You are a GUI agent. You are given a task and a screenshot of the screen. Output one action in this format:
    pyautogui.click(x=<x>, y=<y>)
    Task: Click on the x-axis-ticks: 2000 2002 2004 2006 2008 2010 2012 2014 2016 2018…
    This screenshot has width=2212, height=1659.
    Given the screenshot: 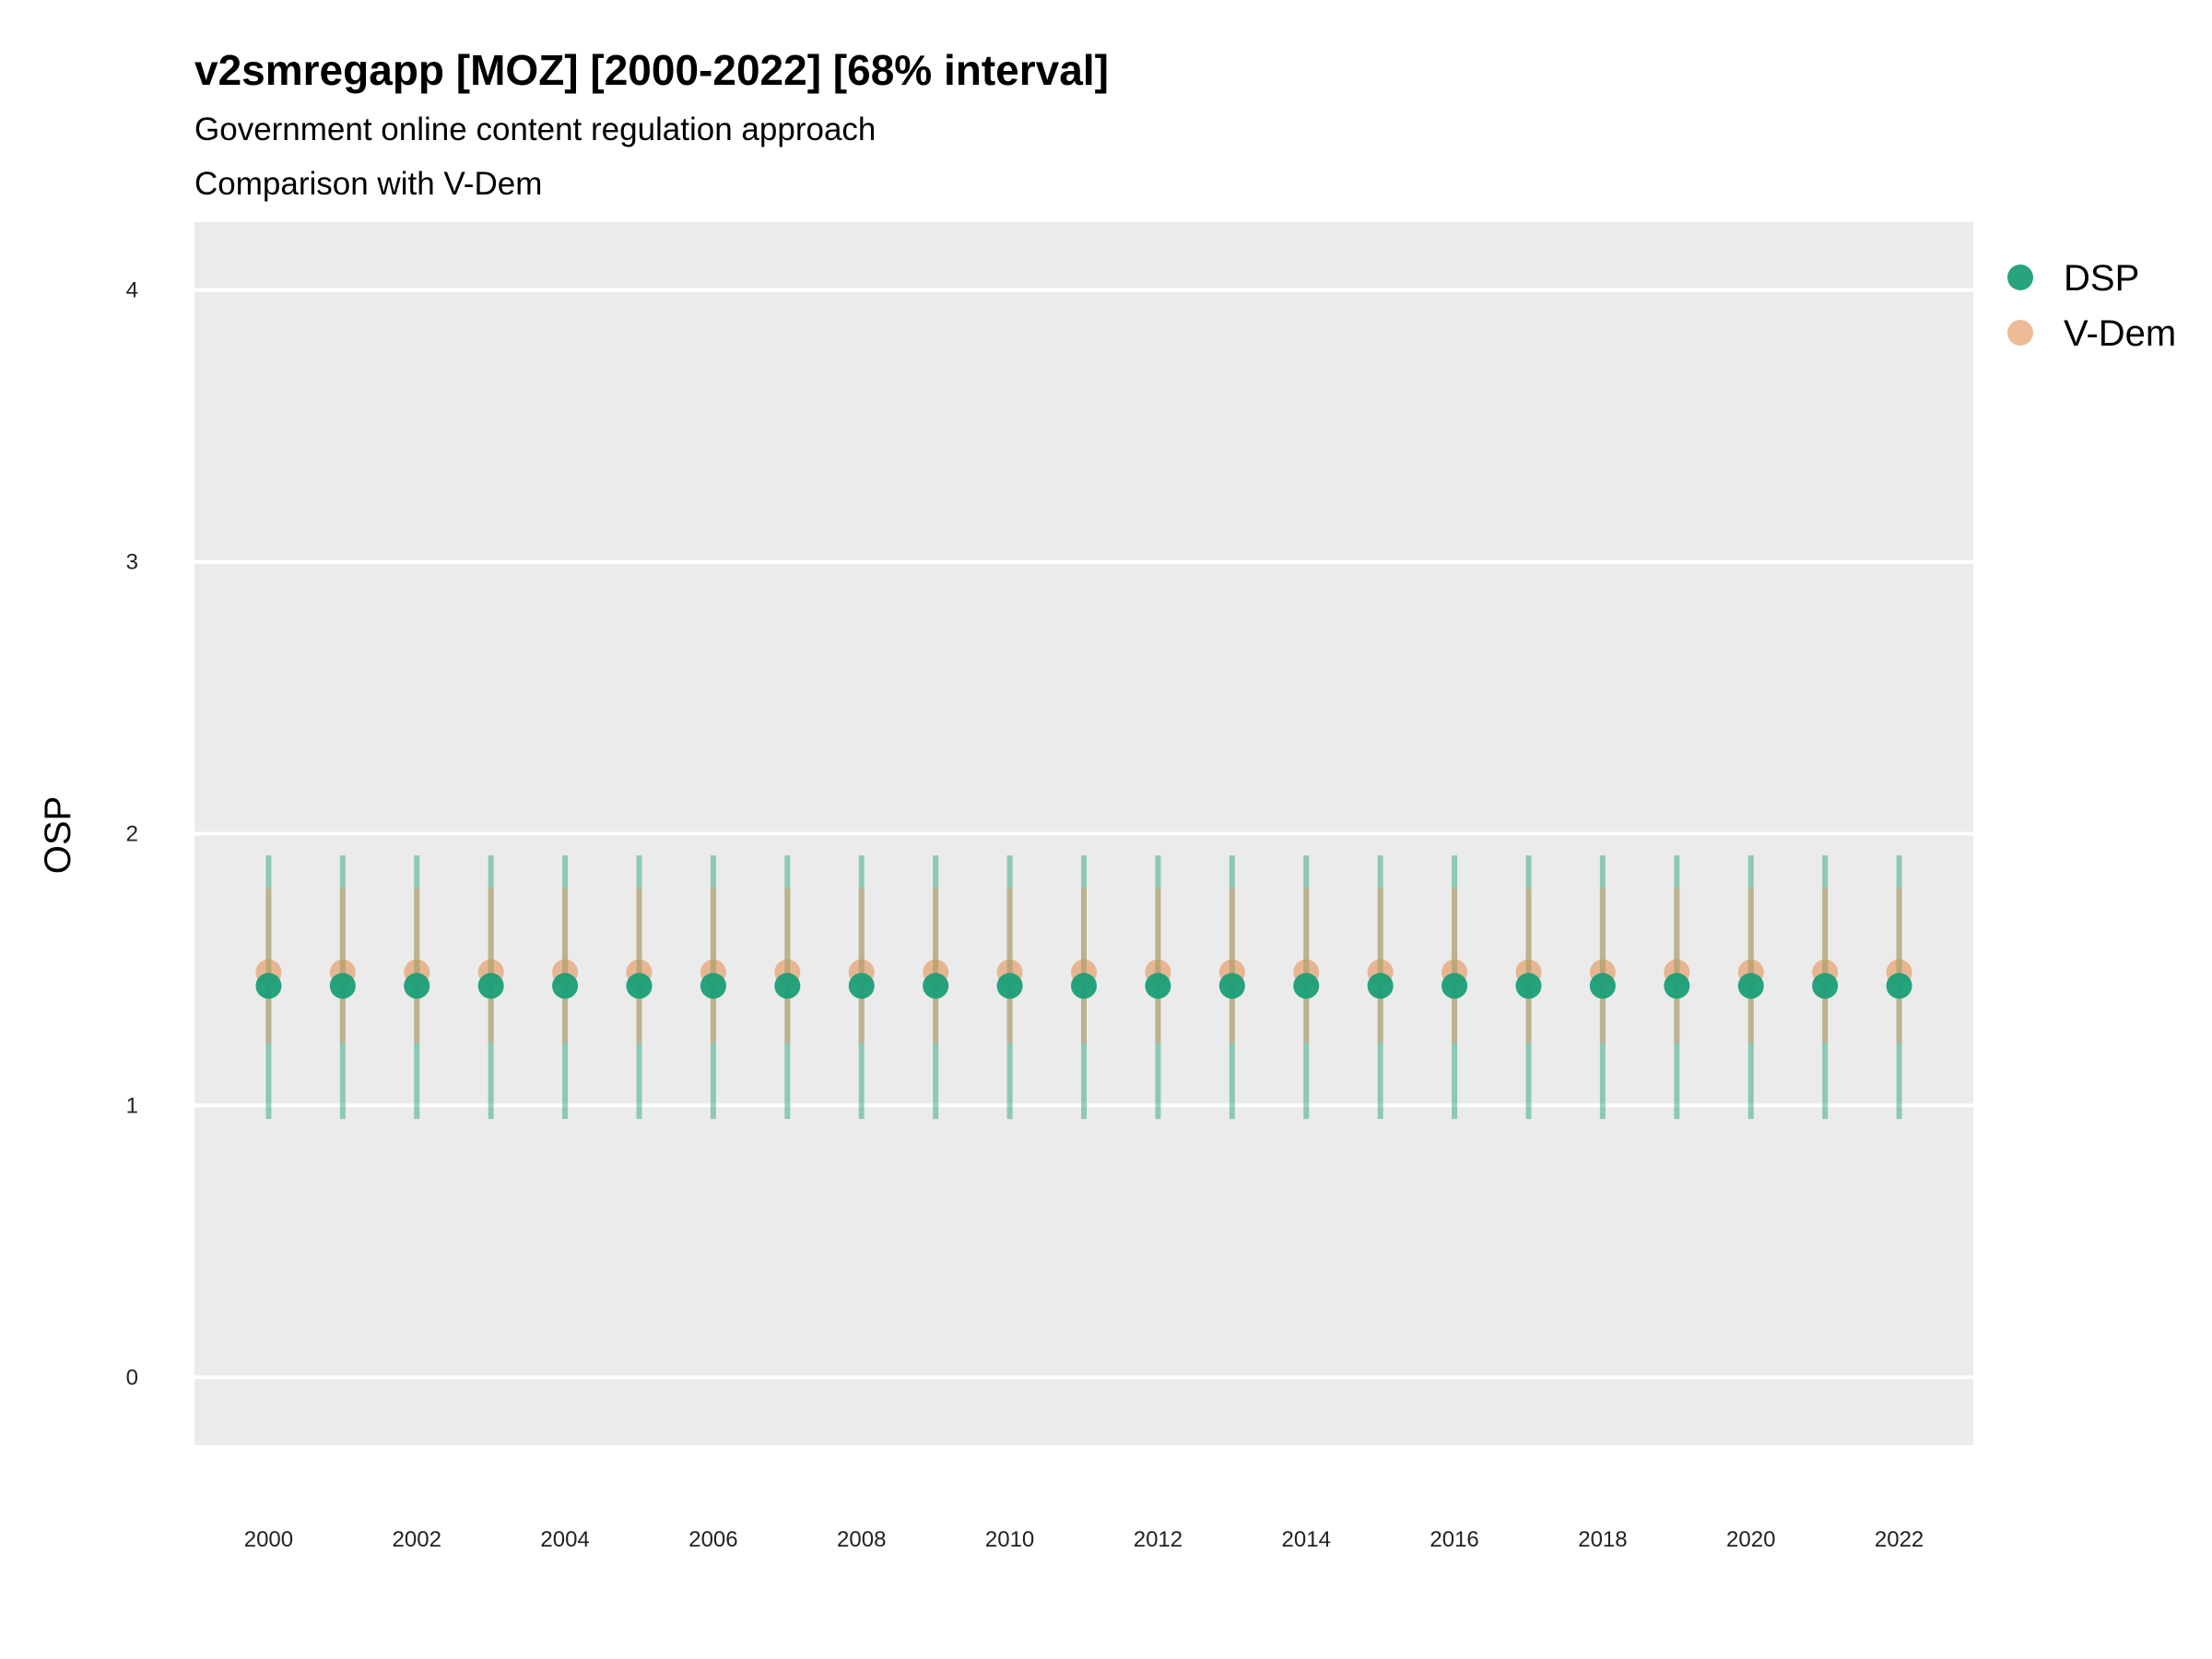 What is the action you would take?
    pyautogui.click(x=1084, y=1539)
    